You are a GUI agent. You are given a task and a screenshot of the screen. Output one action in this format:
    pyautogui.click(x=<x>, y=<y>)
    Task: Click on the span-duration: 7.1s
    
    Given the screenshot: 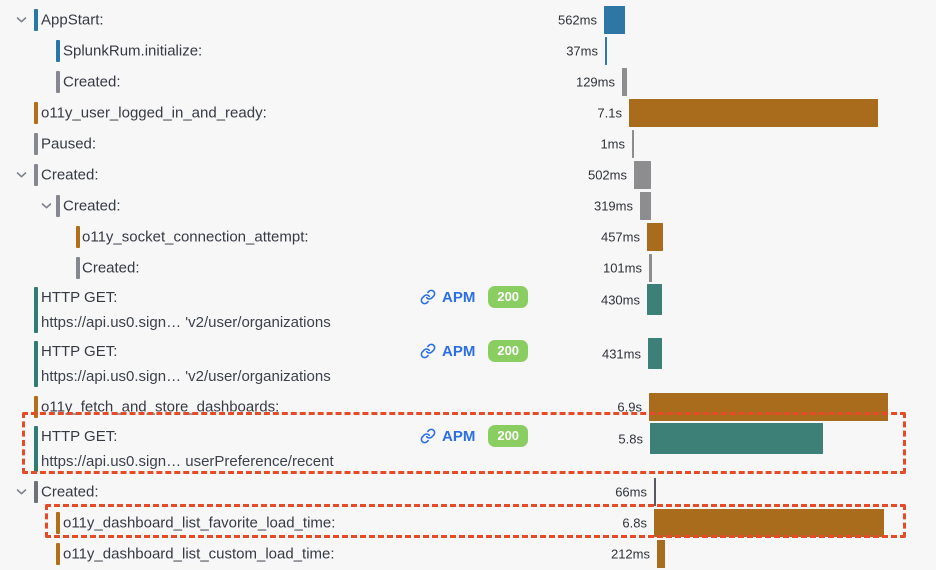 What is the action you would take?
    pyautogui.click(x=609, y=112)
    